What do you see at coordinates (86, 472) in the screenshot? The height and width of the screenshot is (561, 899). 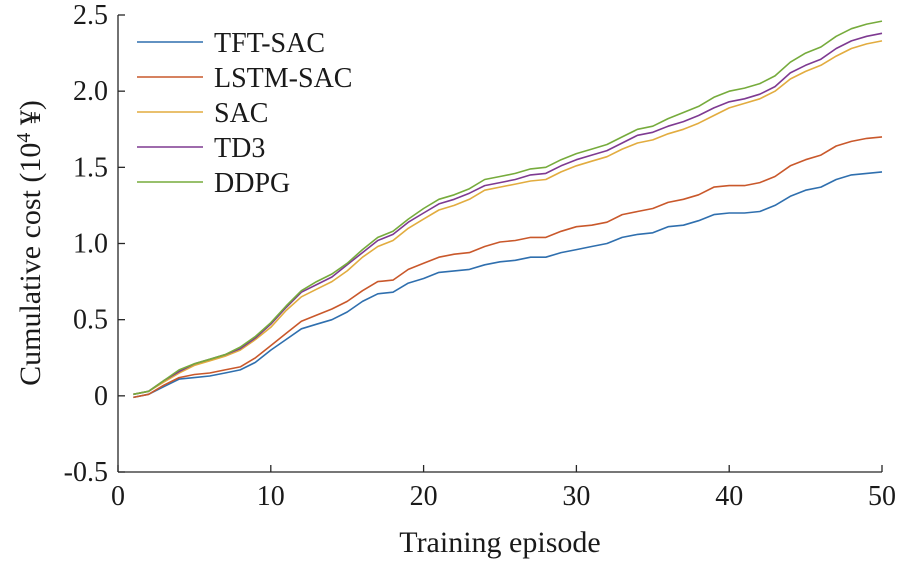 I see `y-tick-label: -0.5` at bounding box center [86, 472].